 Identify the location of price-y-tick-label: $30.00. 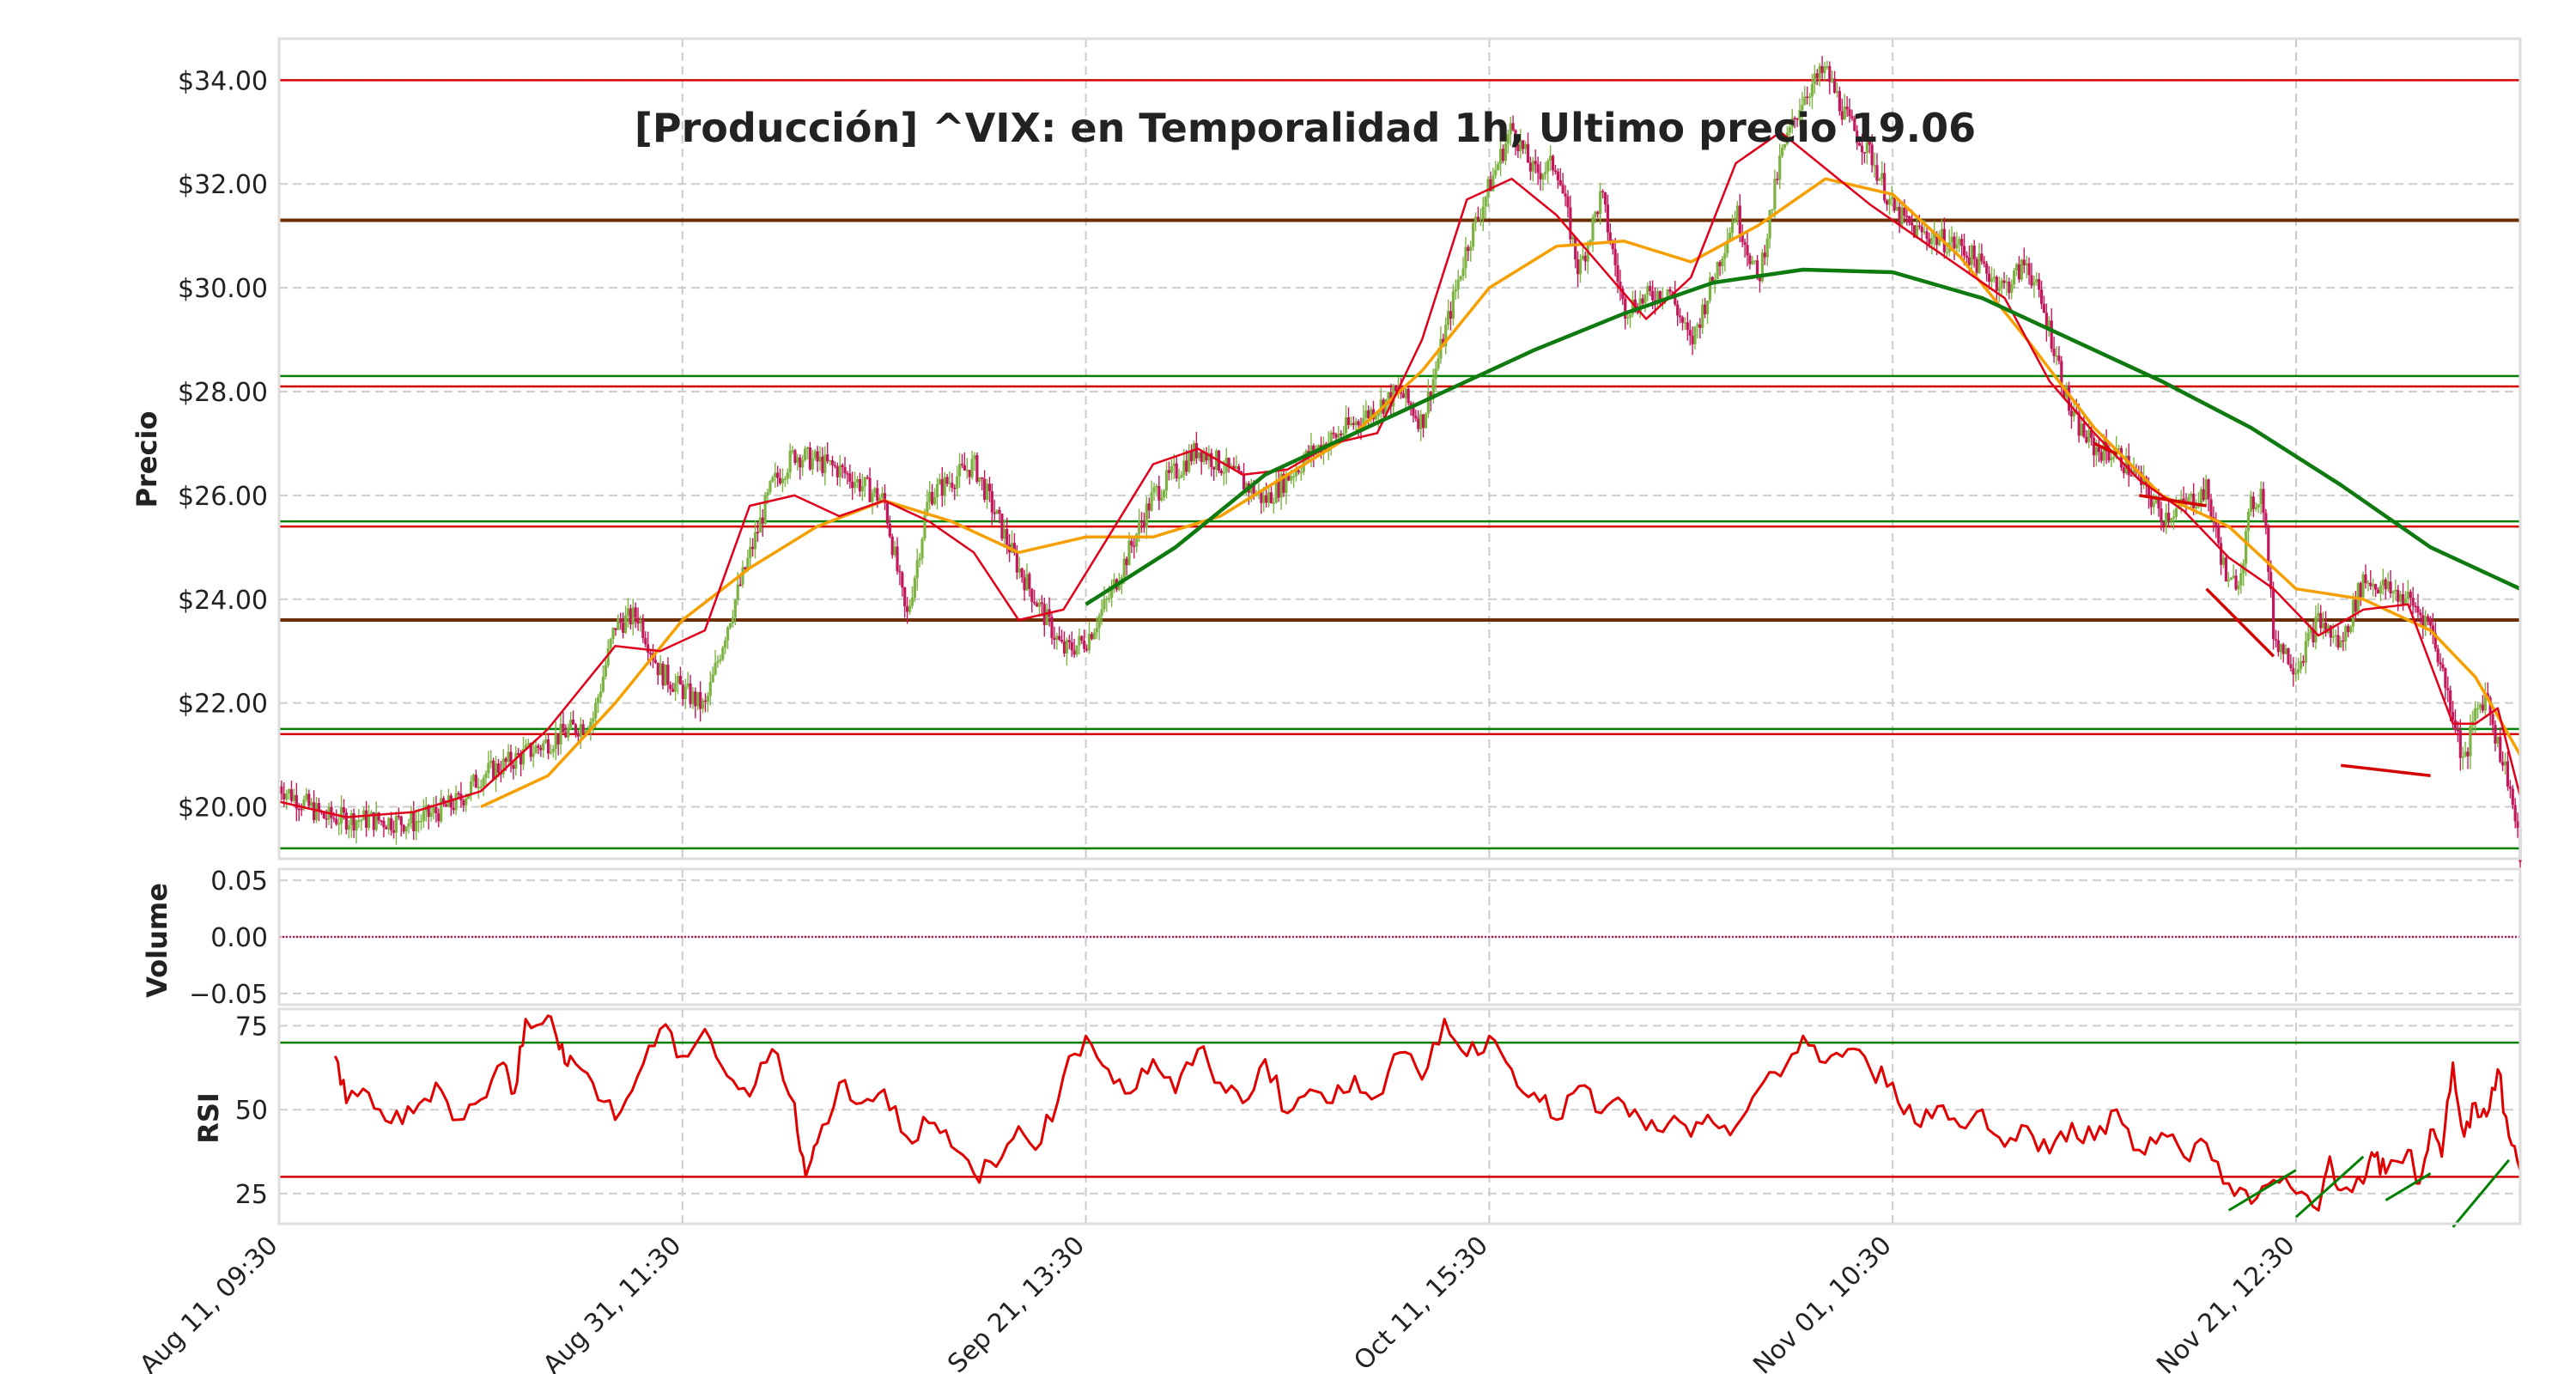
(223, 289).